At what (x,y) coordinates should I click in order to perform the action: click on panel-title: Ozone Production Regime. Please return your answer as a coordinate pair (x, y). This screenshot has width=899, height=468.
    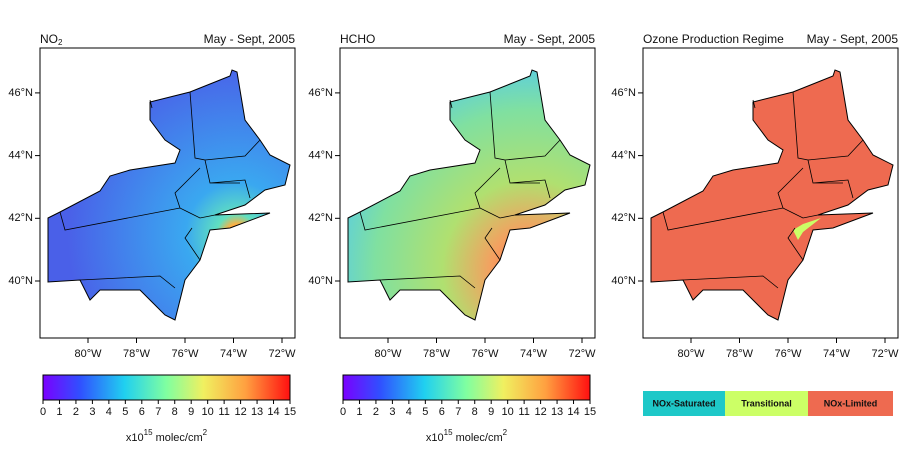
    Looking at the image, I should click on (713, 39).